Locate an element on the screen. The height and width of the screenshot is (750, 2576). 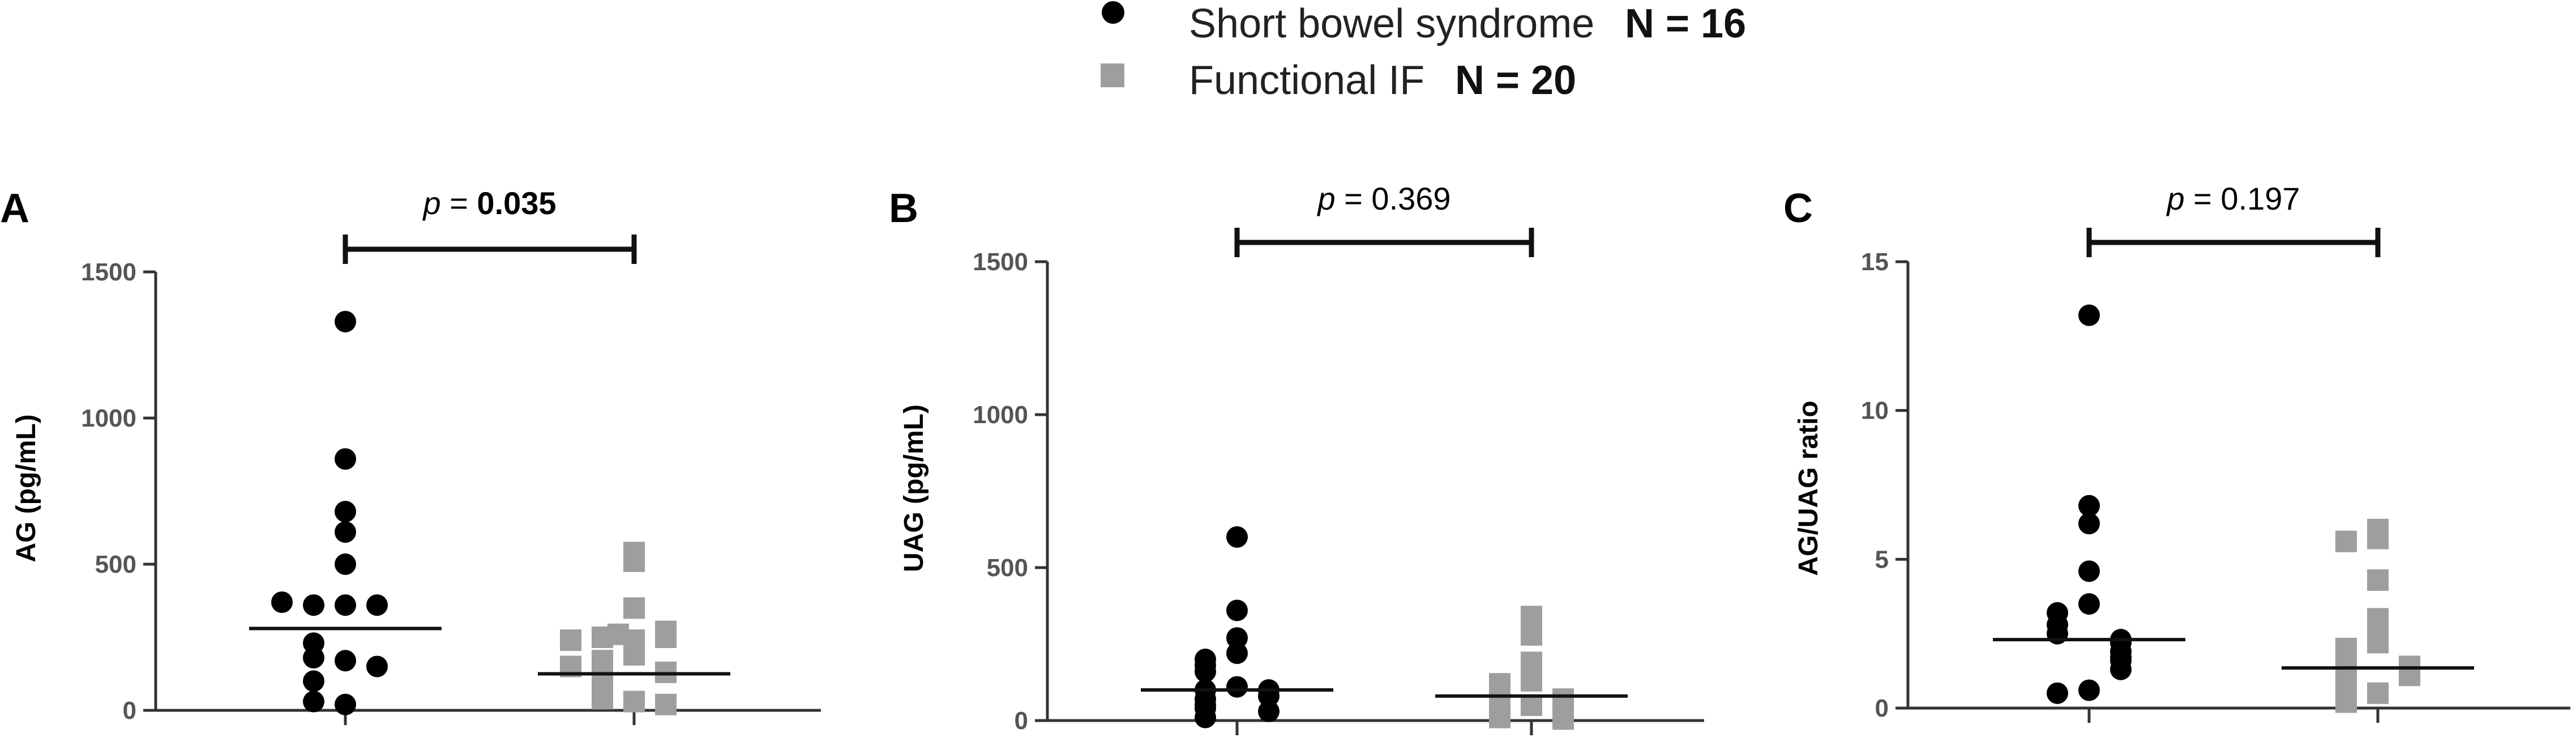
p-value-label: p = 0.369 is located at coordinates (1383, 199).